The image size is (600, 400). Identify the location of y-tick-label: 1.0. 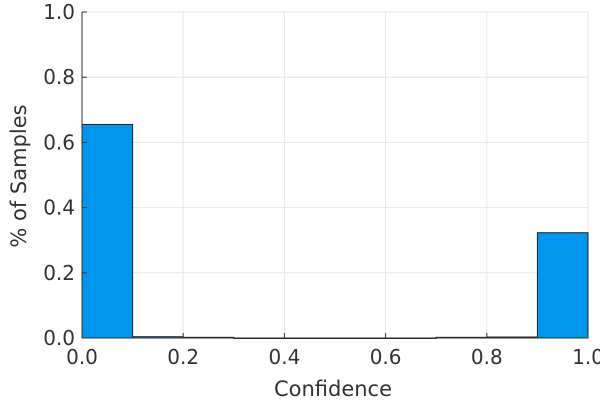
(59, 12).